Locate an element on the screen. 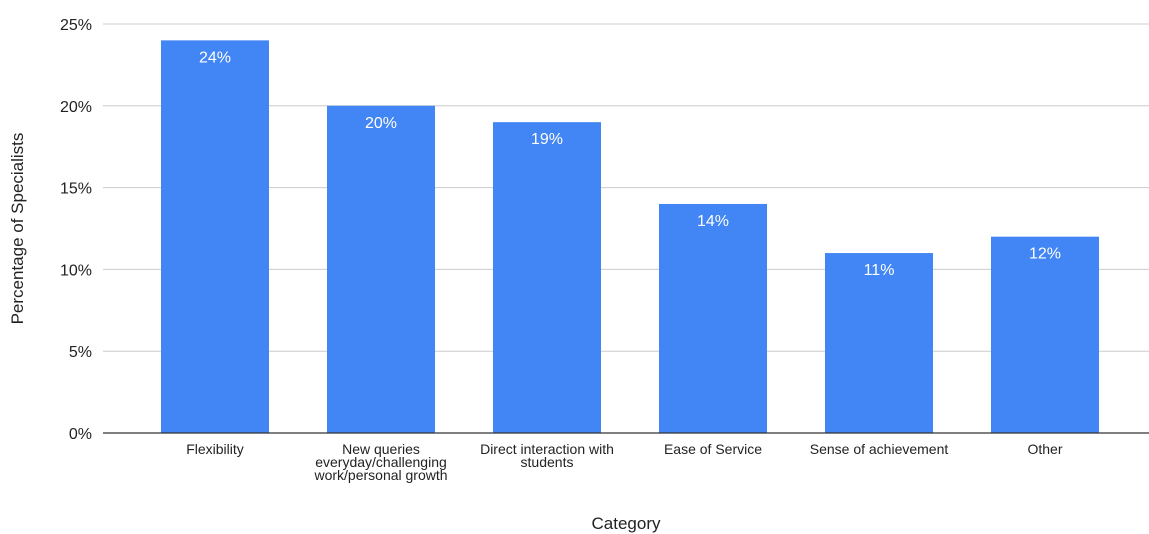  bar-data-label: 20% is located at coordinates (381, 123).